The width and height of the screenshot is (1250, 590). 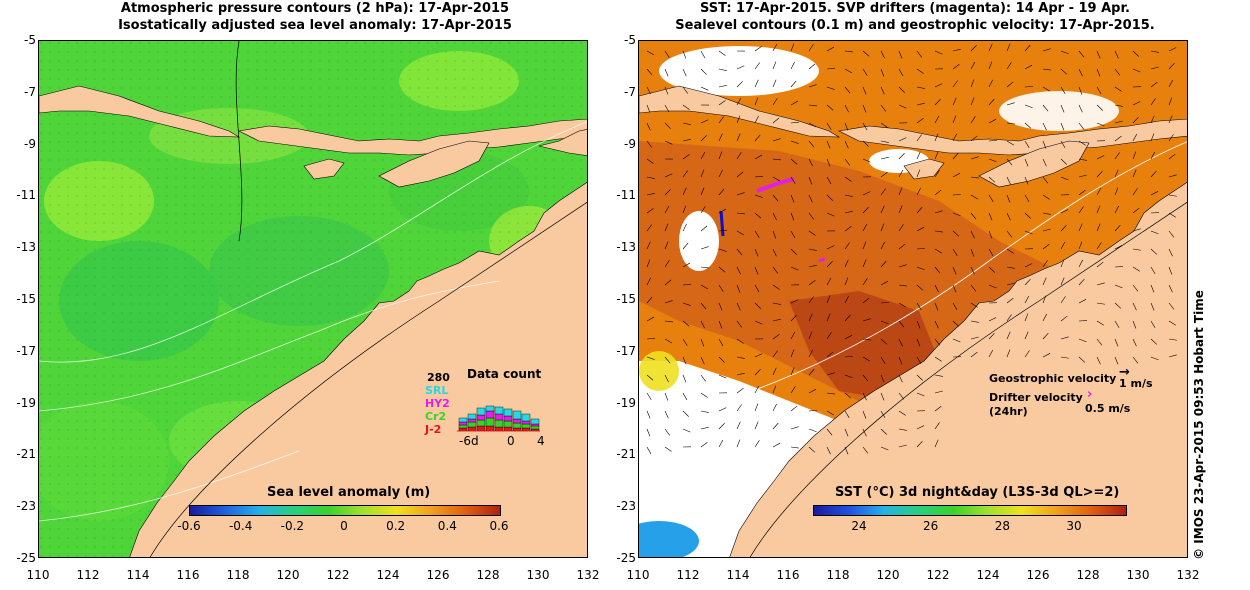 I want to click on svp-drifter-track, so click(x=775, y=185).